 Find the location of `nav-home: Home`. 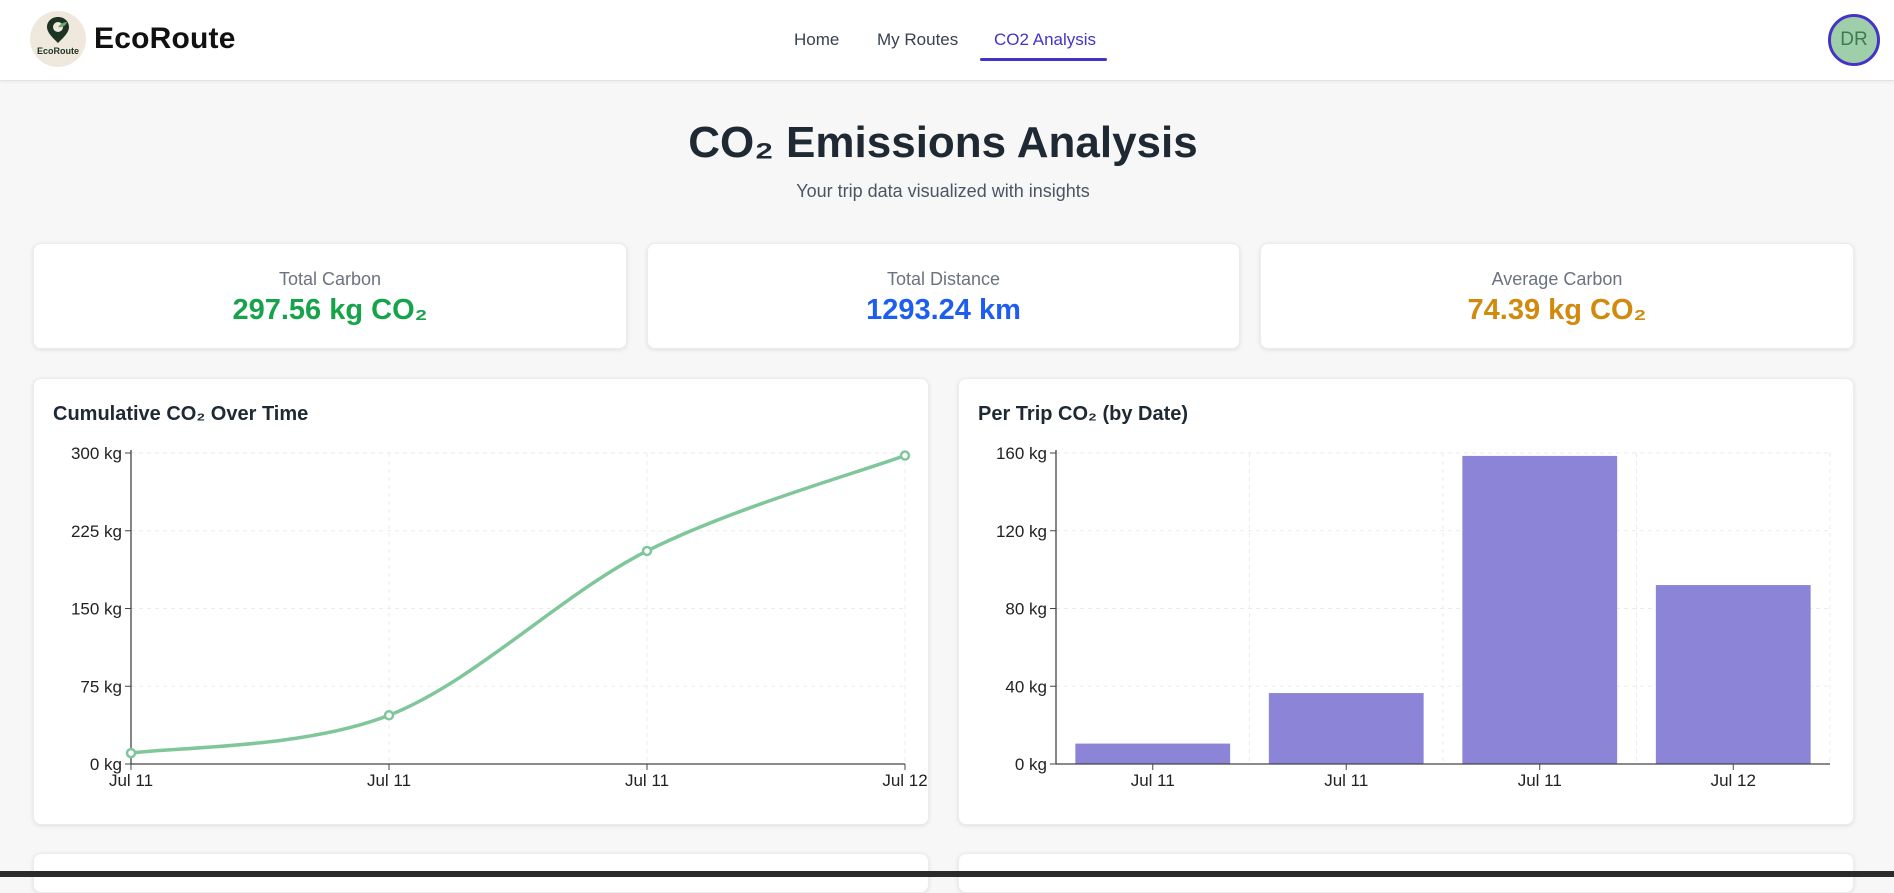

nav-home: Home is located at coordinates (817, 39).